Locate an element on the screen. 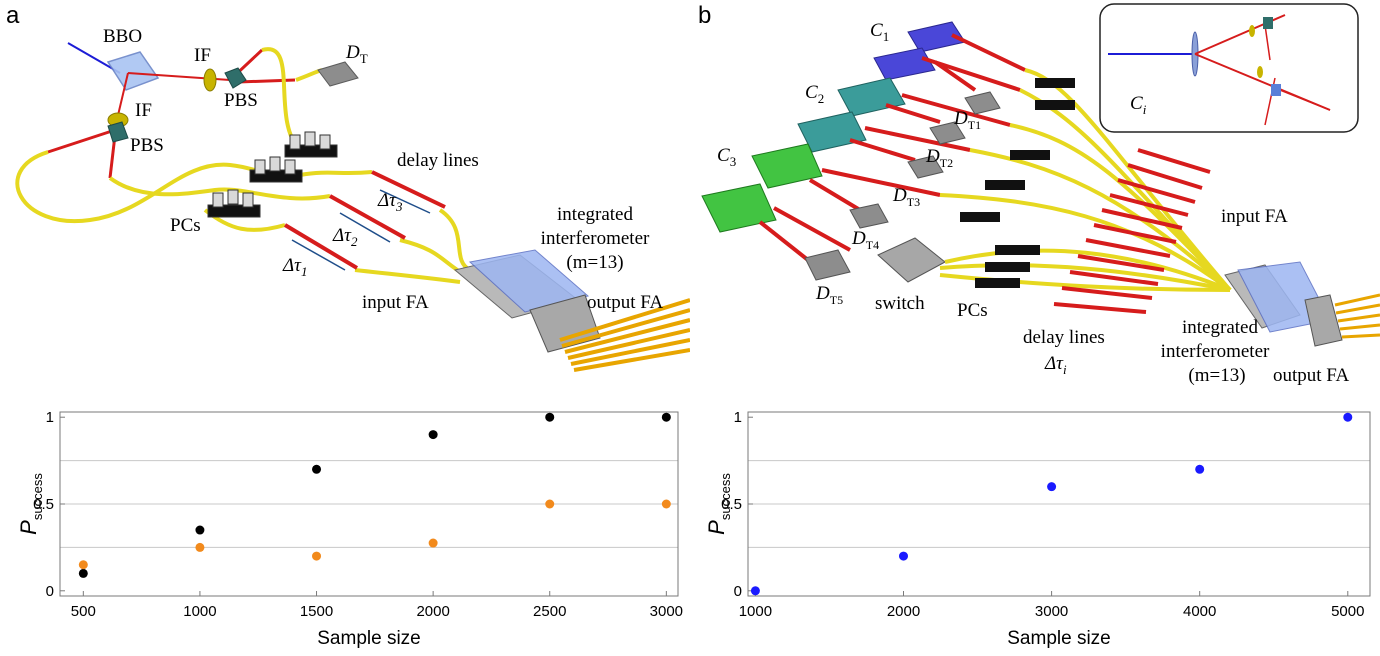 This screenshot has width=1380, height=656. label-if-left: IF is located at coordinates (143, 110).